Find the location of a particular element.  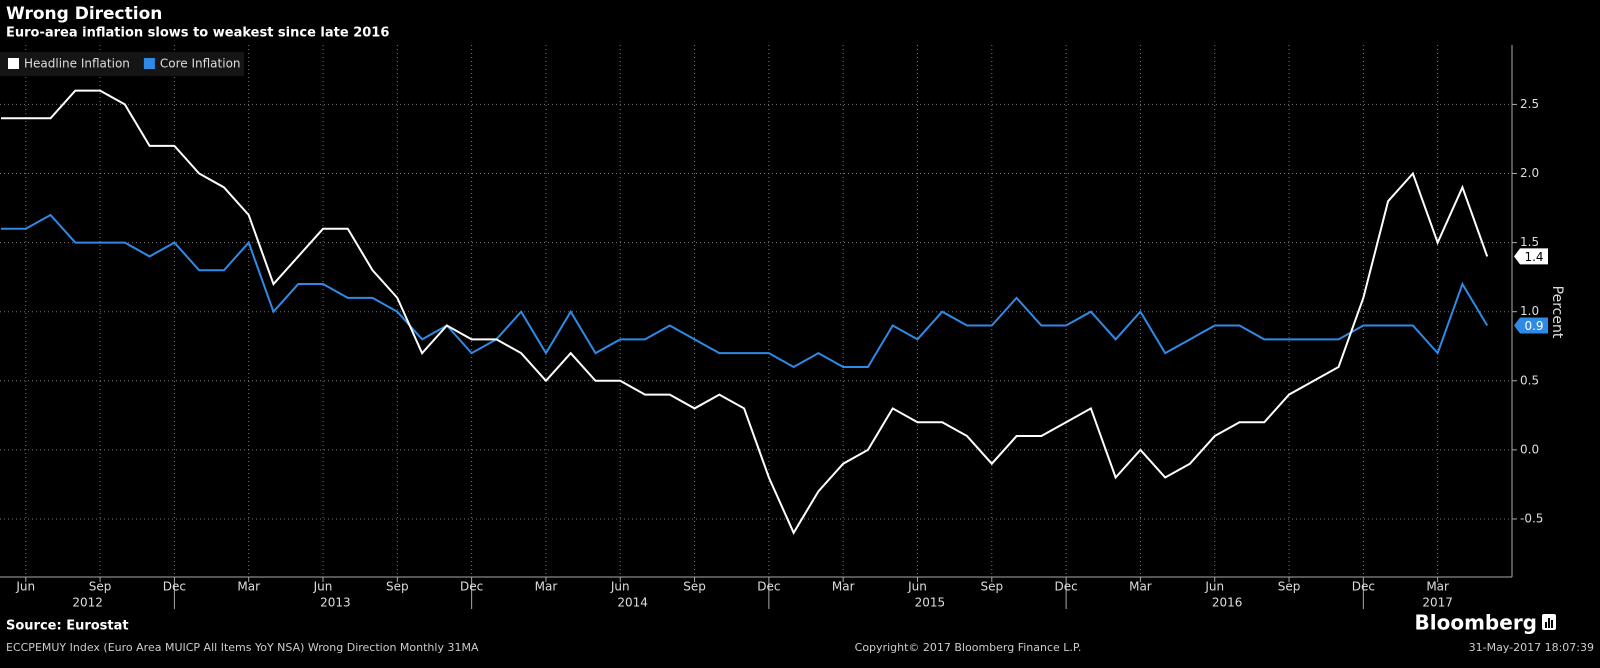

y-tick-label: 0.5 is located at coordinates (1529, 380).